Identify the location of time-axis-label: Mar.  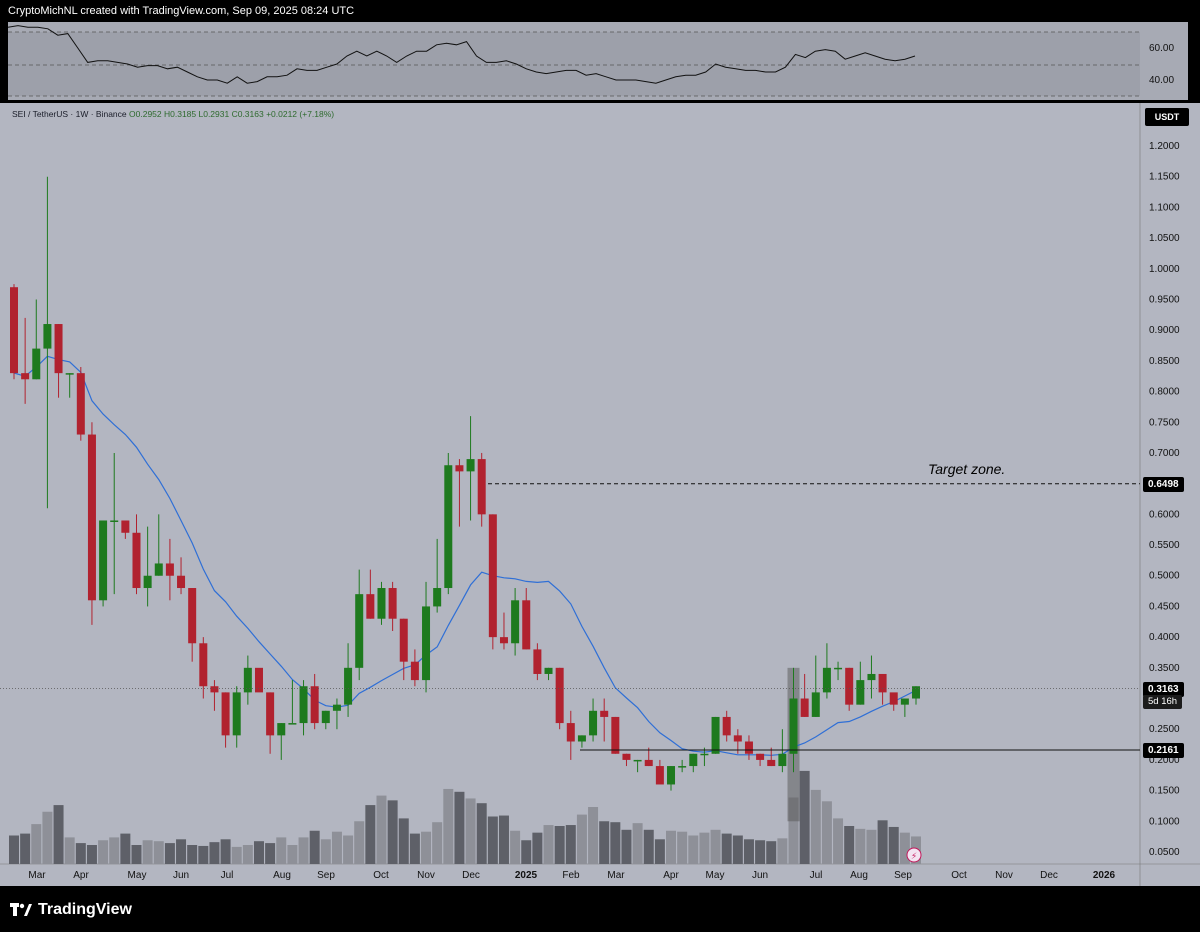
(616, 875).